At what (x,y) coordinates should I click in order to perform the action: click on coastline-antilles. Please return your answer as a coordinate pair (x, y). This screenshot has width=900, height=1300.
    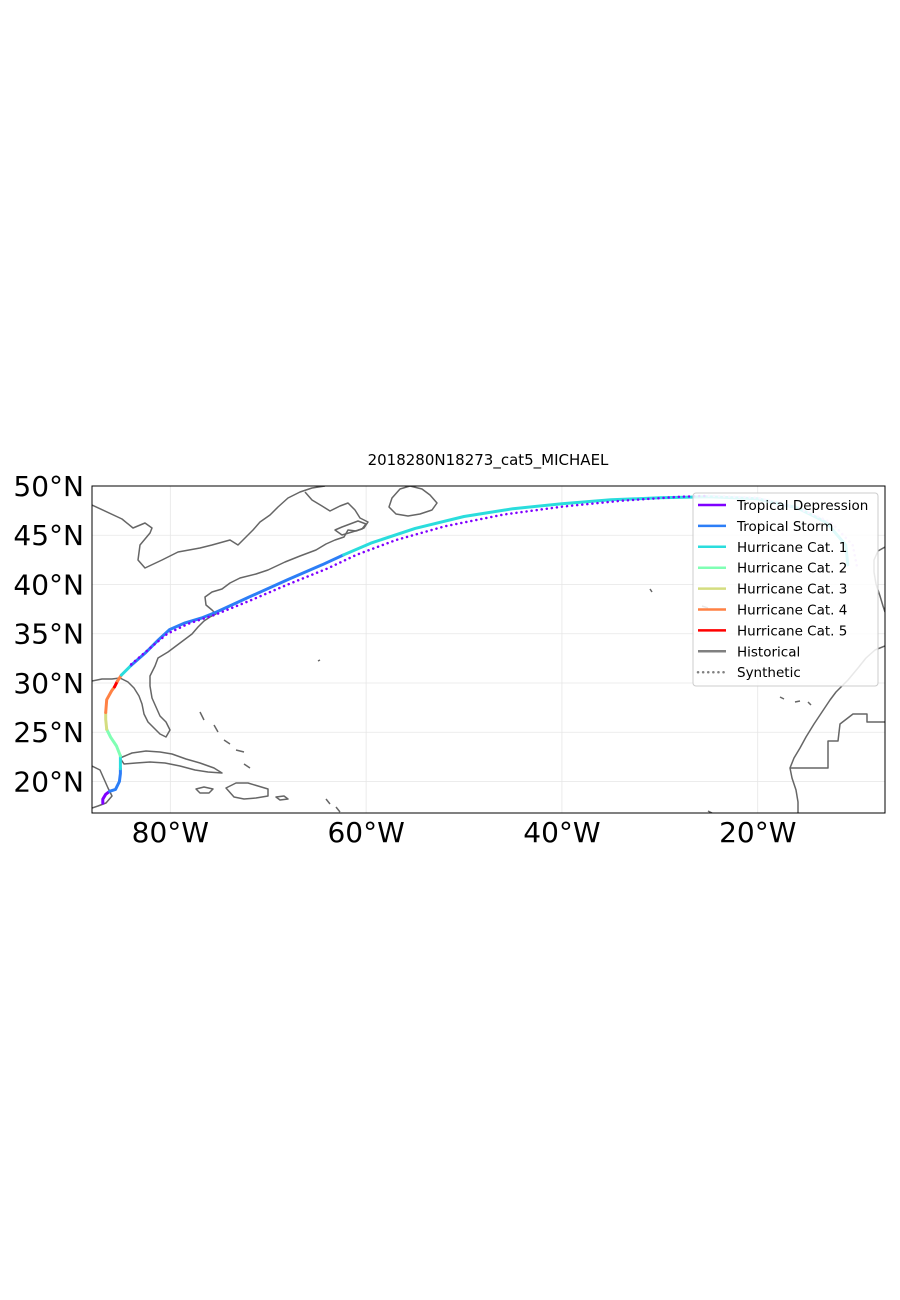
    Looking at the image, I should click on (333, 805).